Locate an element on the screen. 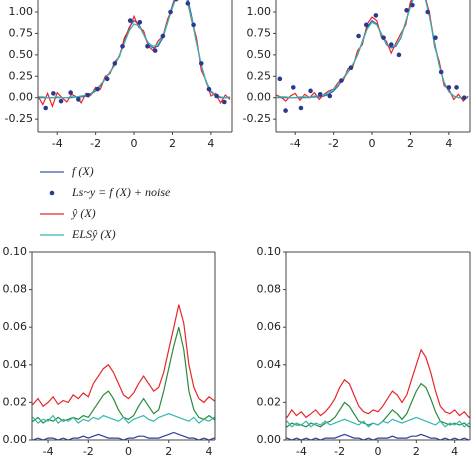  y-tick-label: 0.10 is located at coordinates (15, 251).